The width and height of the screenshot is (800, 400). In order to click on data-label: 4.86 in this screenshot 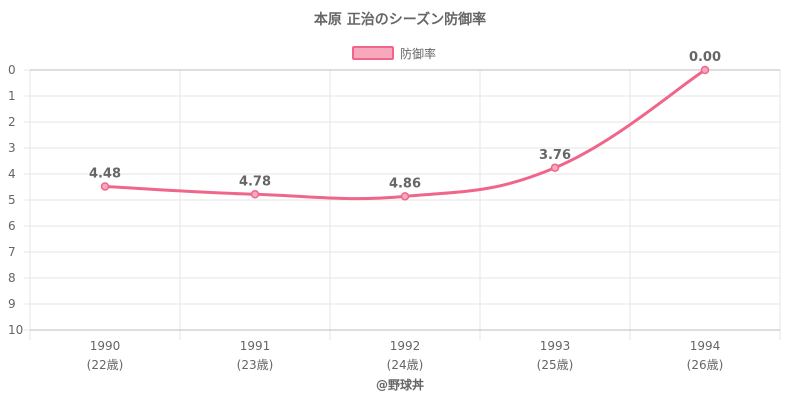, I will do `click(405, 183)`.